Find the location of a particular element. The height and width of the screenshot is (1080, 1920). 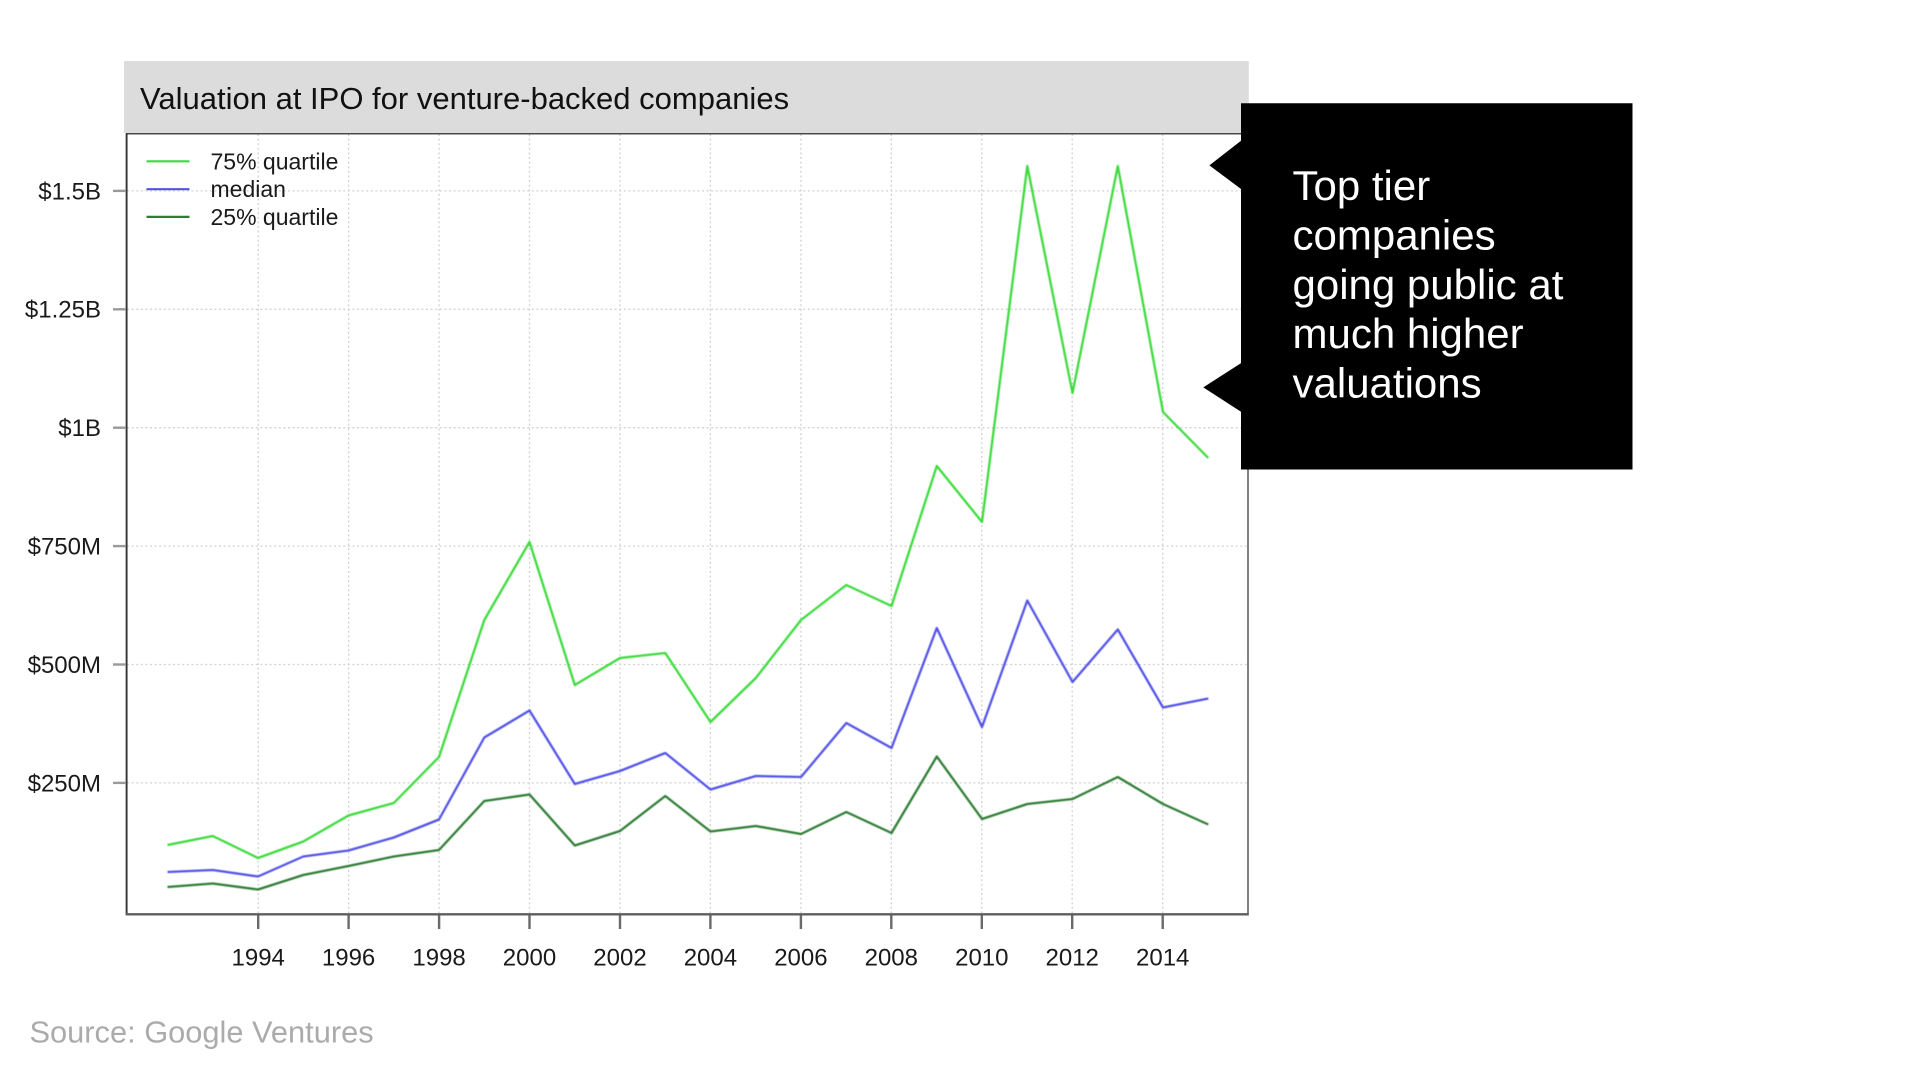

svg-text: 1996 is located at coordinates (348, 958).